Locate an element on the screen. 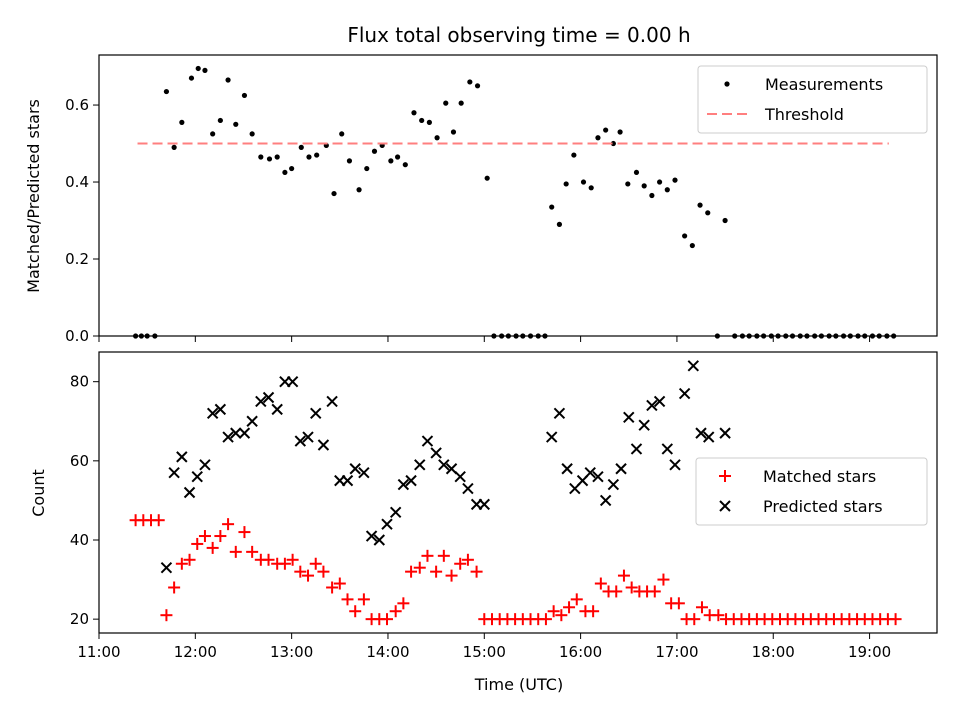 This screenshot has width=960, height=720. x-tick-label: 13:00 is located at coordinates (291, 652).